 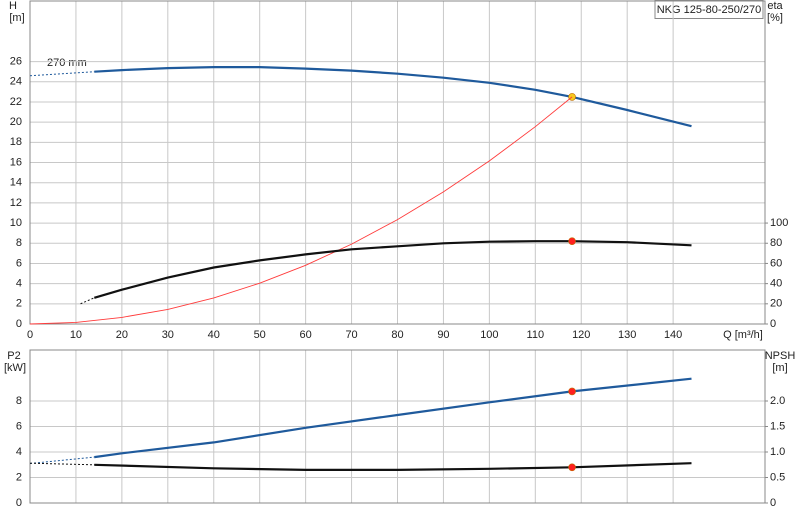 What do you see at coordinates (16, 142) in the screenshot?
I see `y-tick-label: 18` at bounding box center [16, 142].